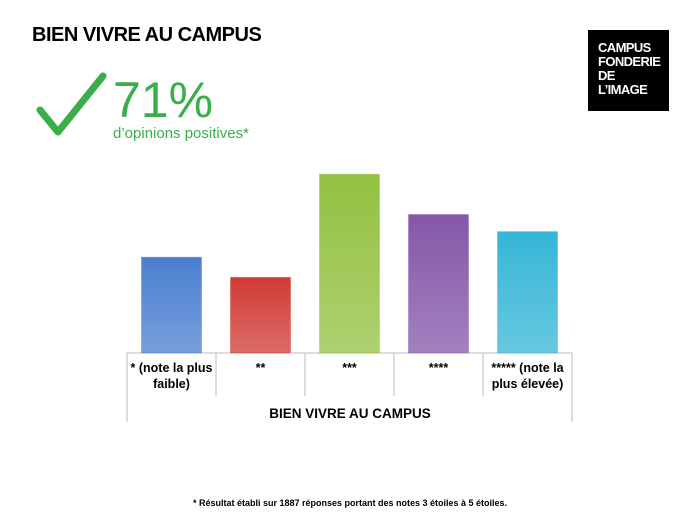  I want to click on category-label: ***, so click(349, 368).